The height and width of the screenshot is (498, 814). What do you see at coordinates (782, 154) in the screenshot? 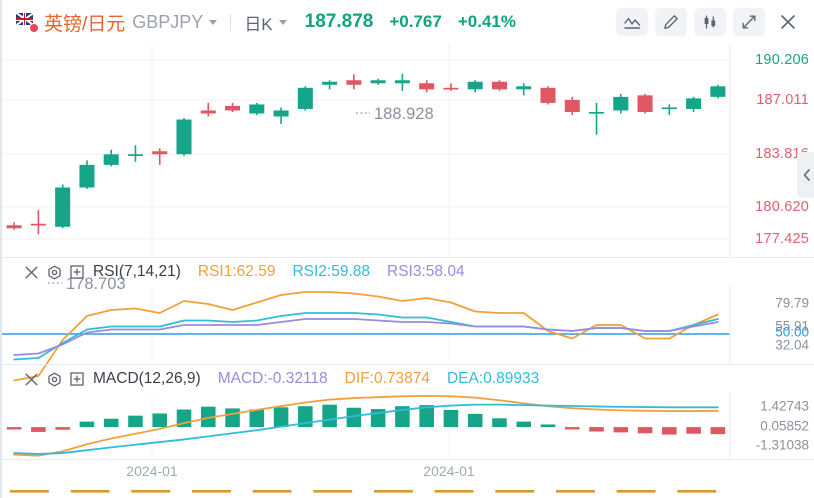
I see `price-axis-label: 183.816` at bounding box center [782, 154].